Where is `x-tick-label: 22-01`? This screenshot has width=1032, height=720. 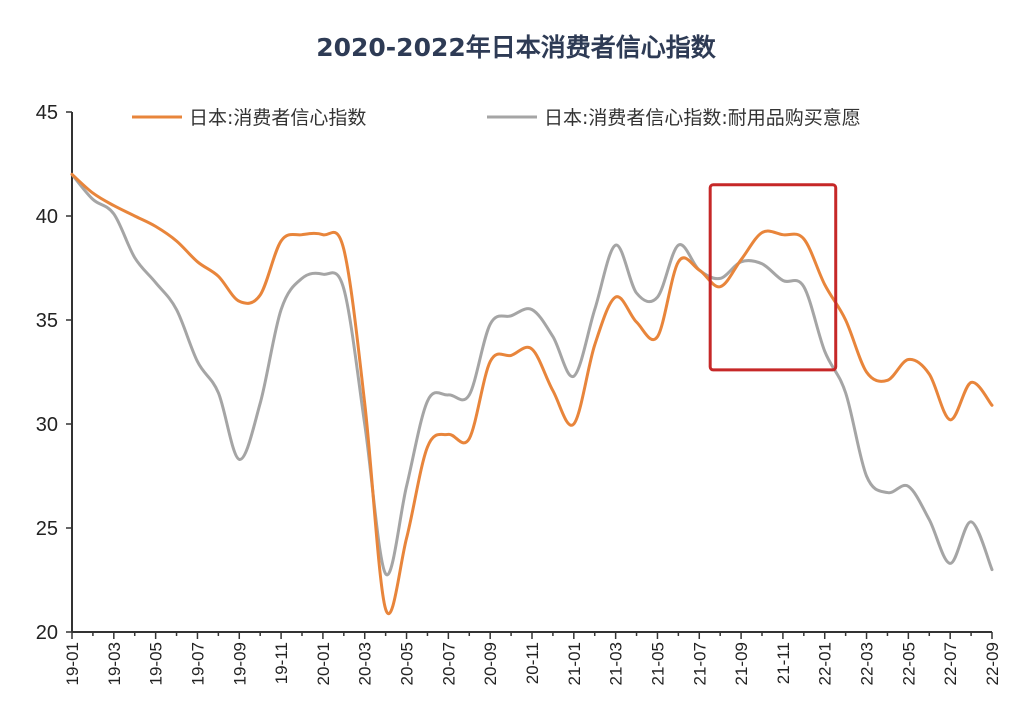 x-tick-label: 22-01 is located at coordinates (825, 663).